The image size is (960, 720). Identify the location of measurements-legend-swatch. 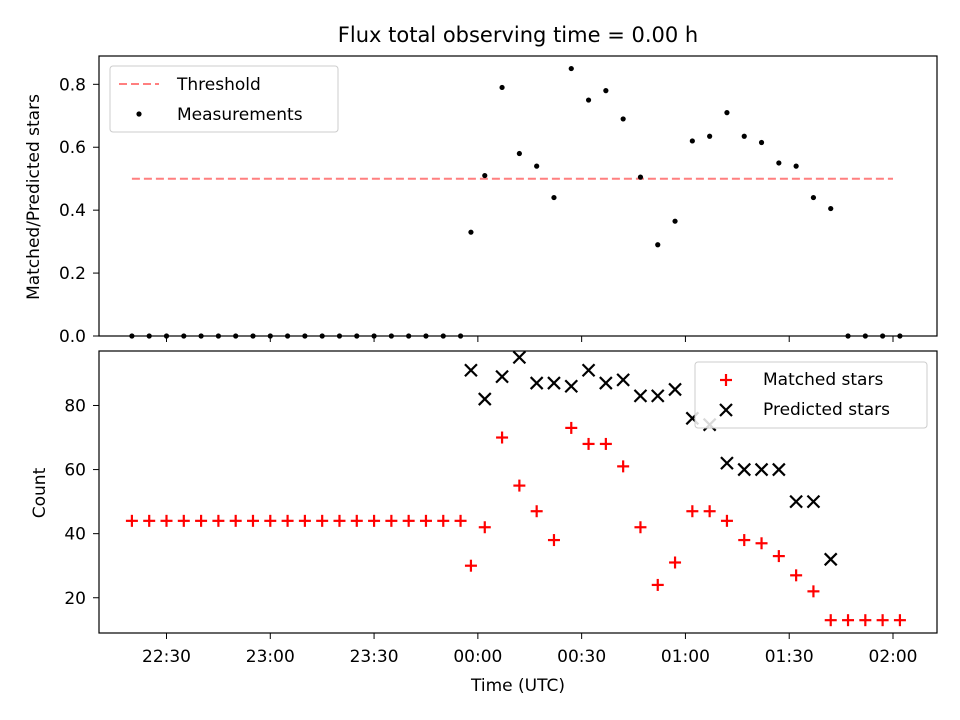
(139, 114).